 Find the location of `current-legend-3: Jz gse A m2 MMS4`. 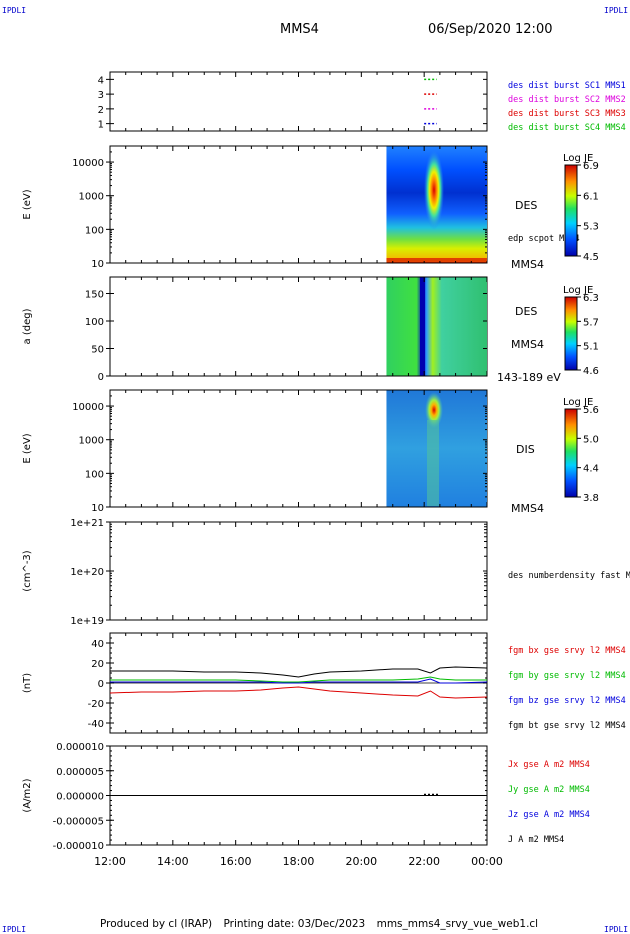

current-legend-3: Jz gse A m2 MMS4 is located at coordinates (549, 815).